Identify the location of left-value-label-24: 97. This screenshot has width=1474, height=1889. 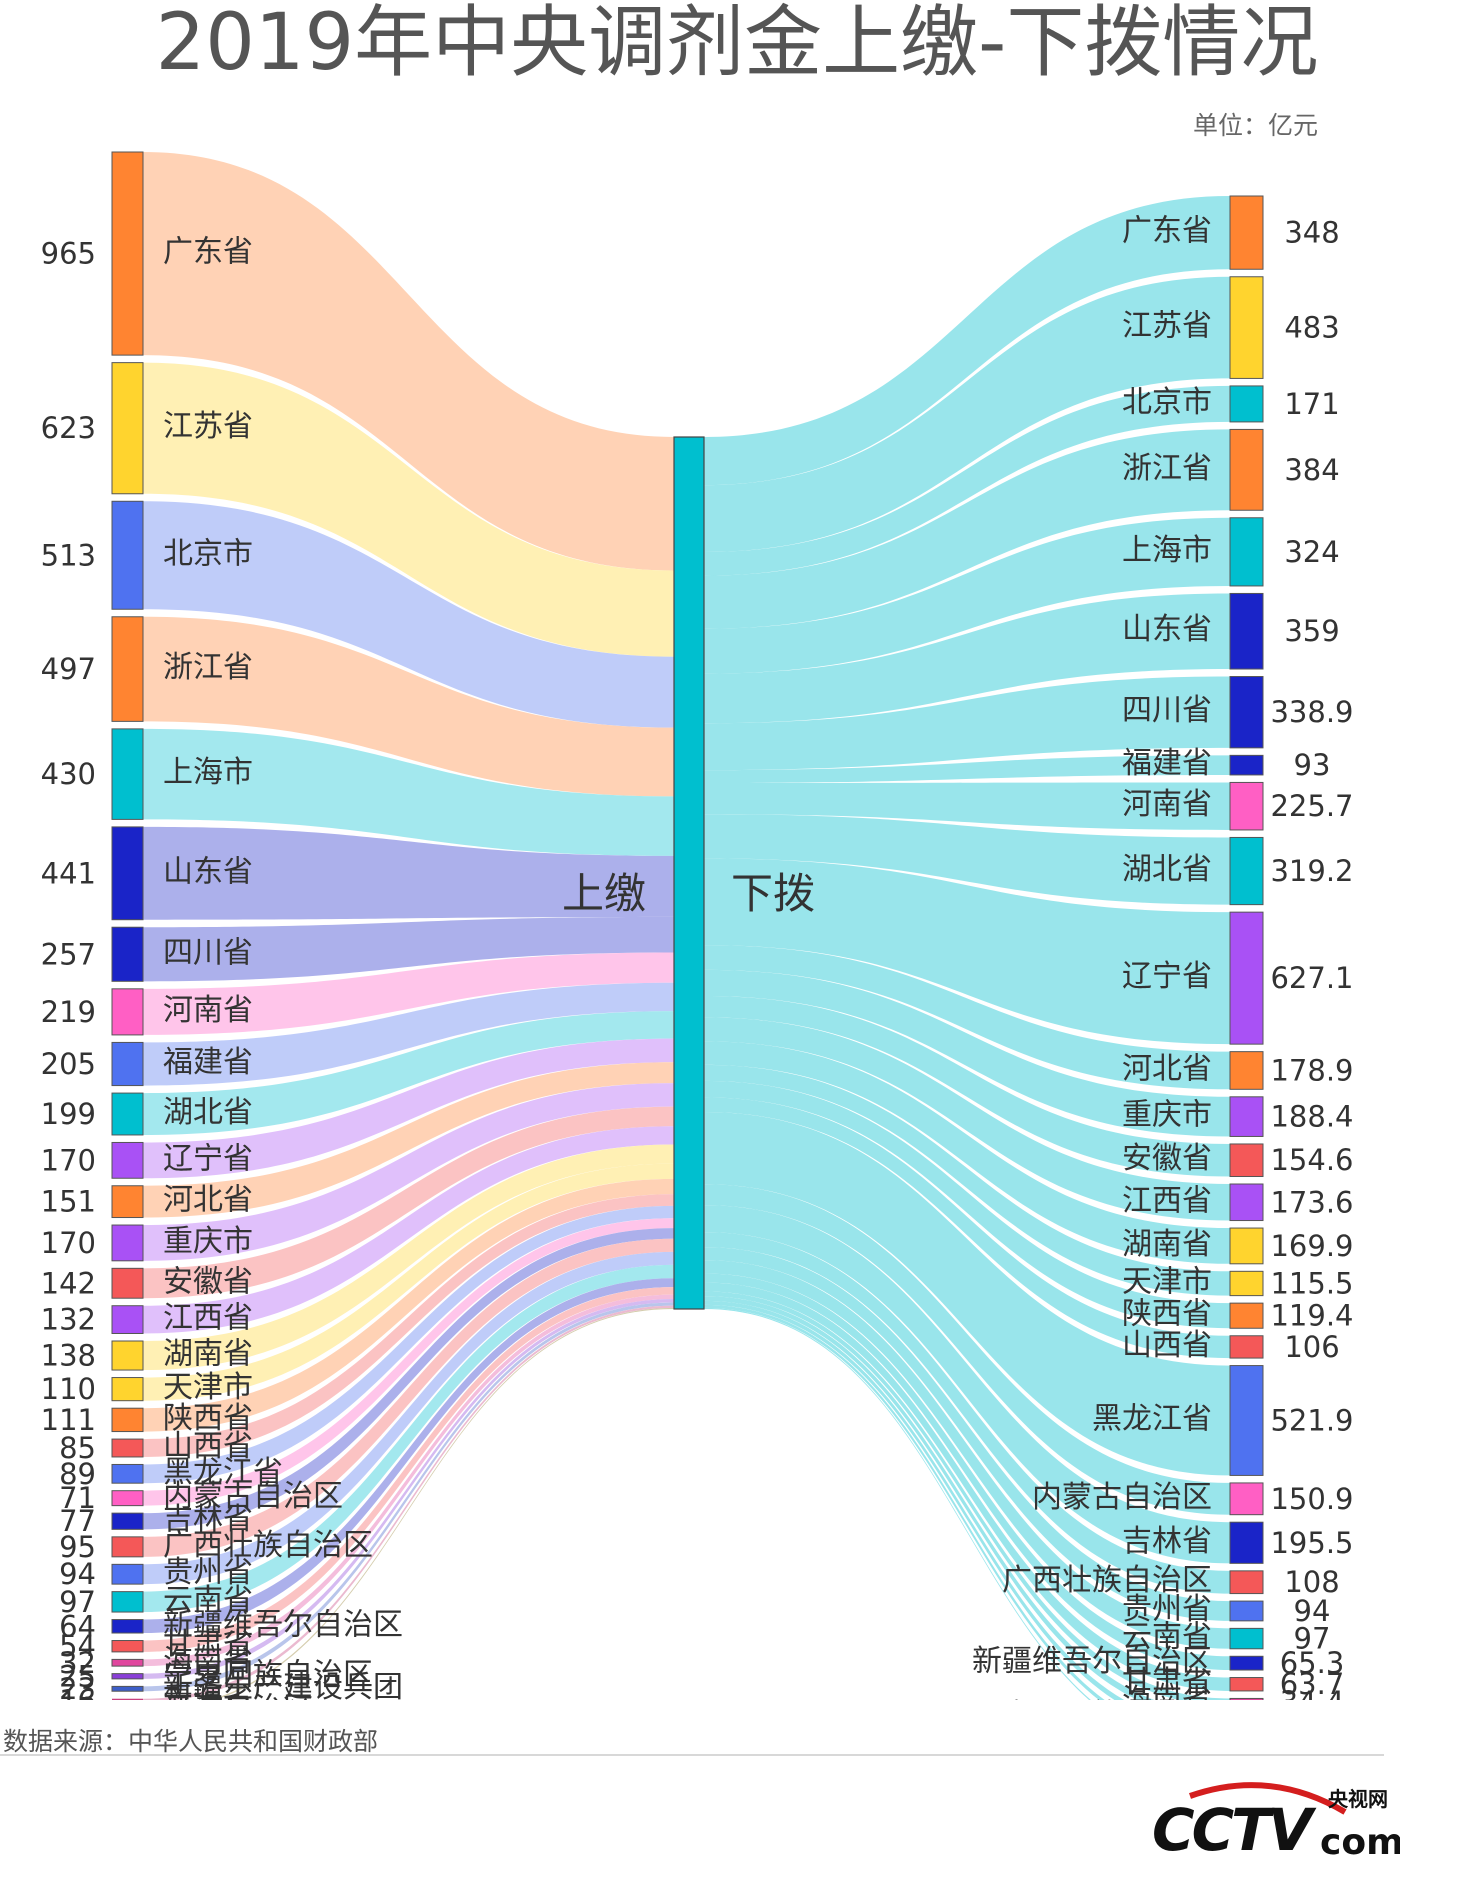
(77, 1602).